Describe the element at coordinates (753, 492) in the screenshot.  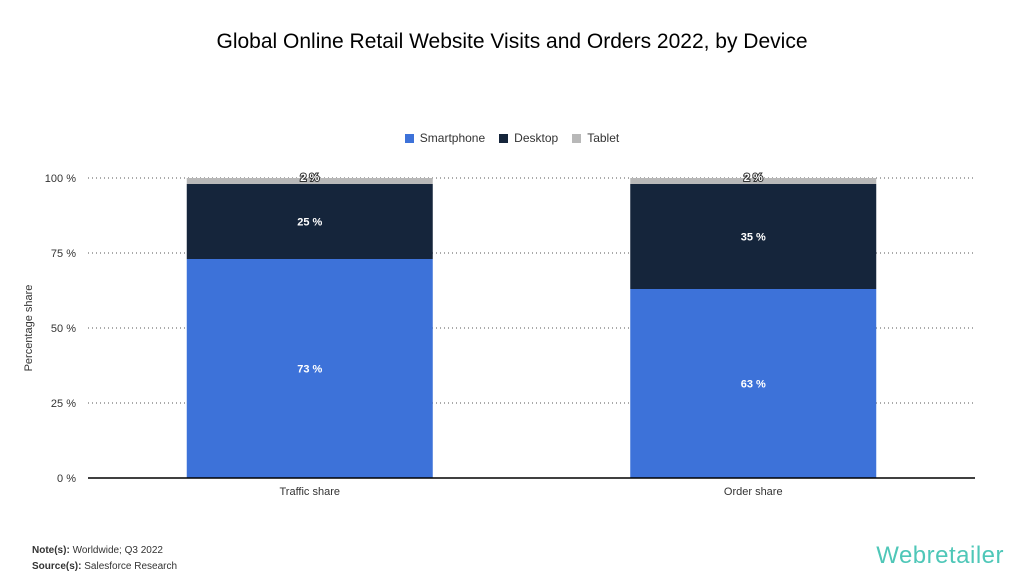
I see `x-tick-label: Order share` at that location.